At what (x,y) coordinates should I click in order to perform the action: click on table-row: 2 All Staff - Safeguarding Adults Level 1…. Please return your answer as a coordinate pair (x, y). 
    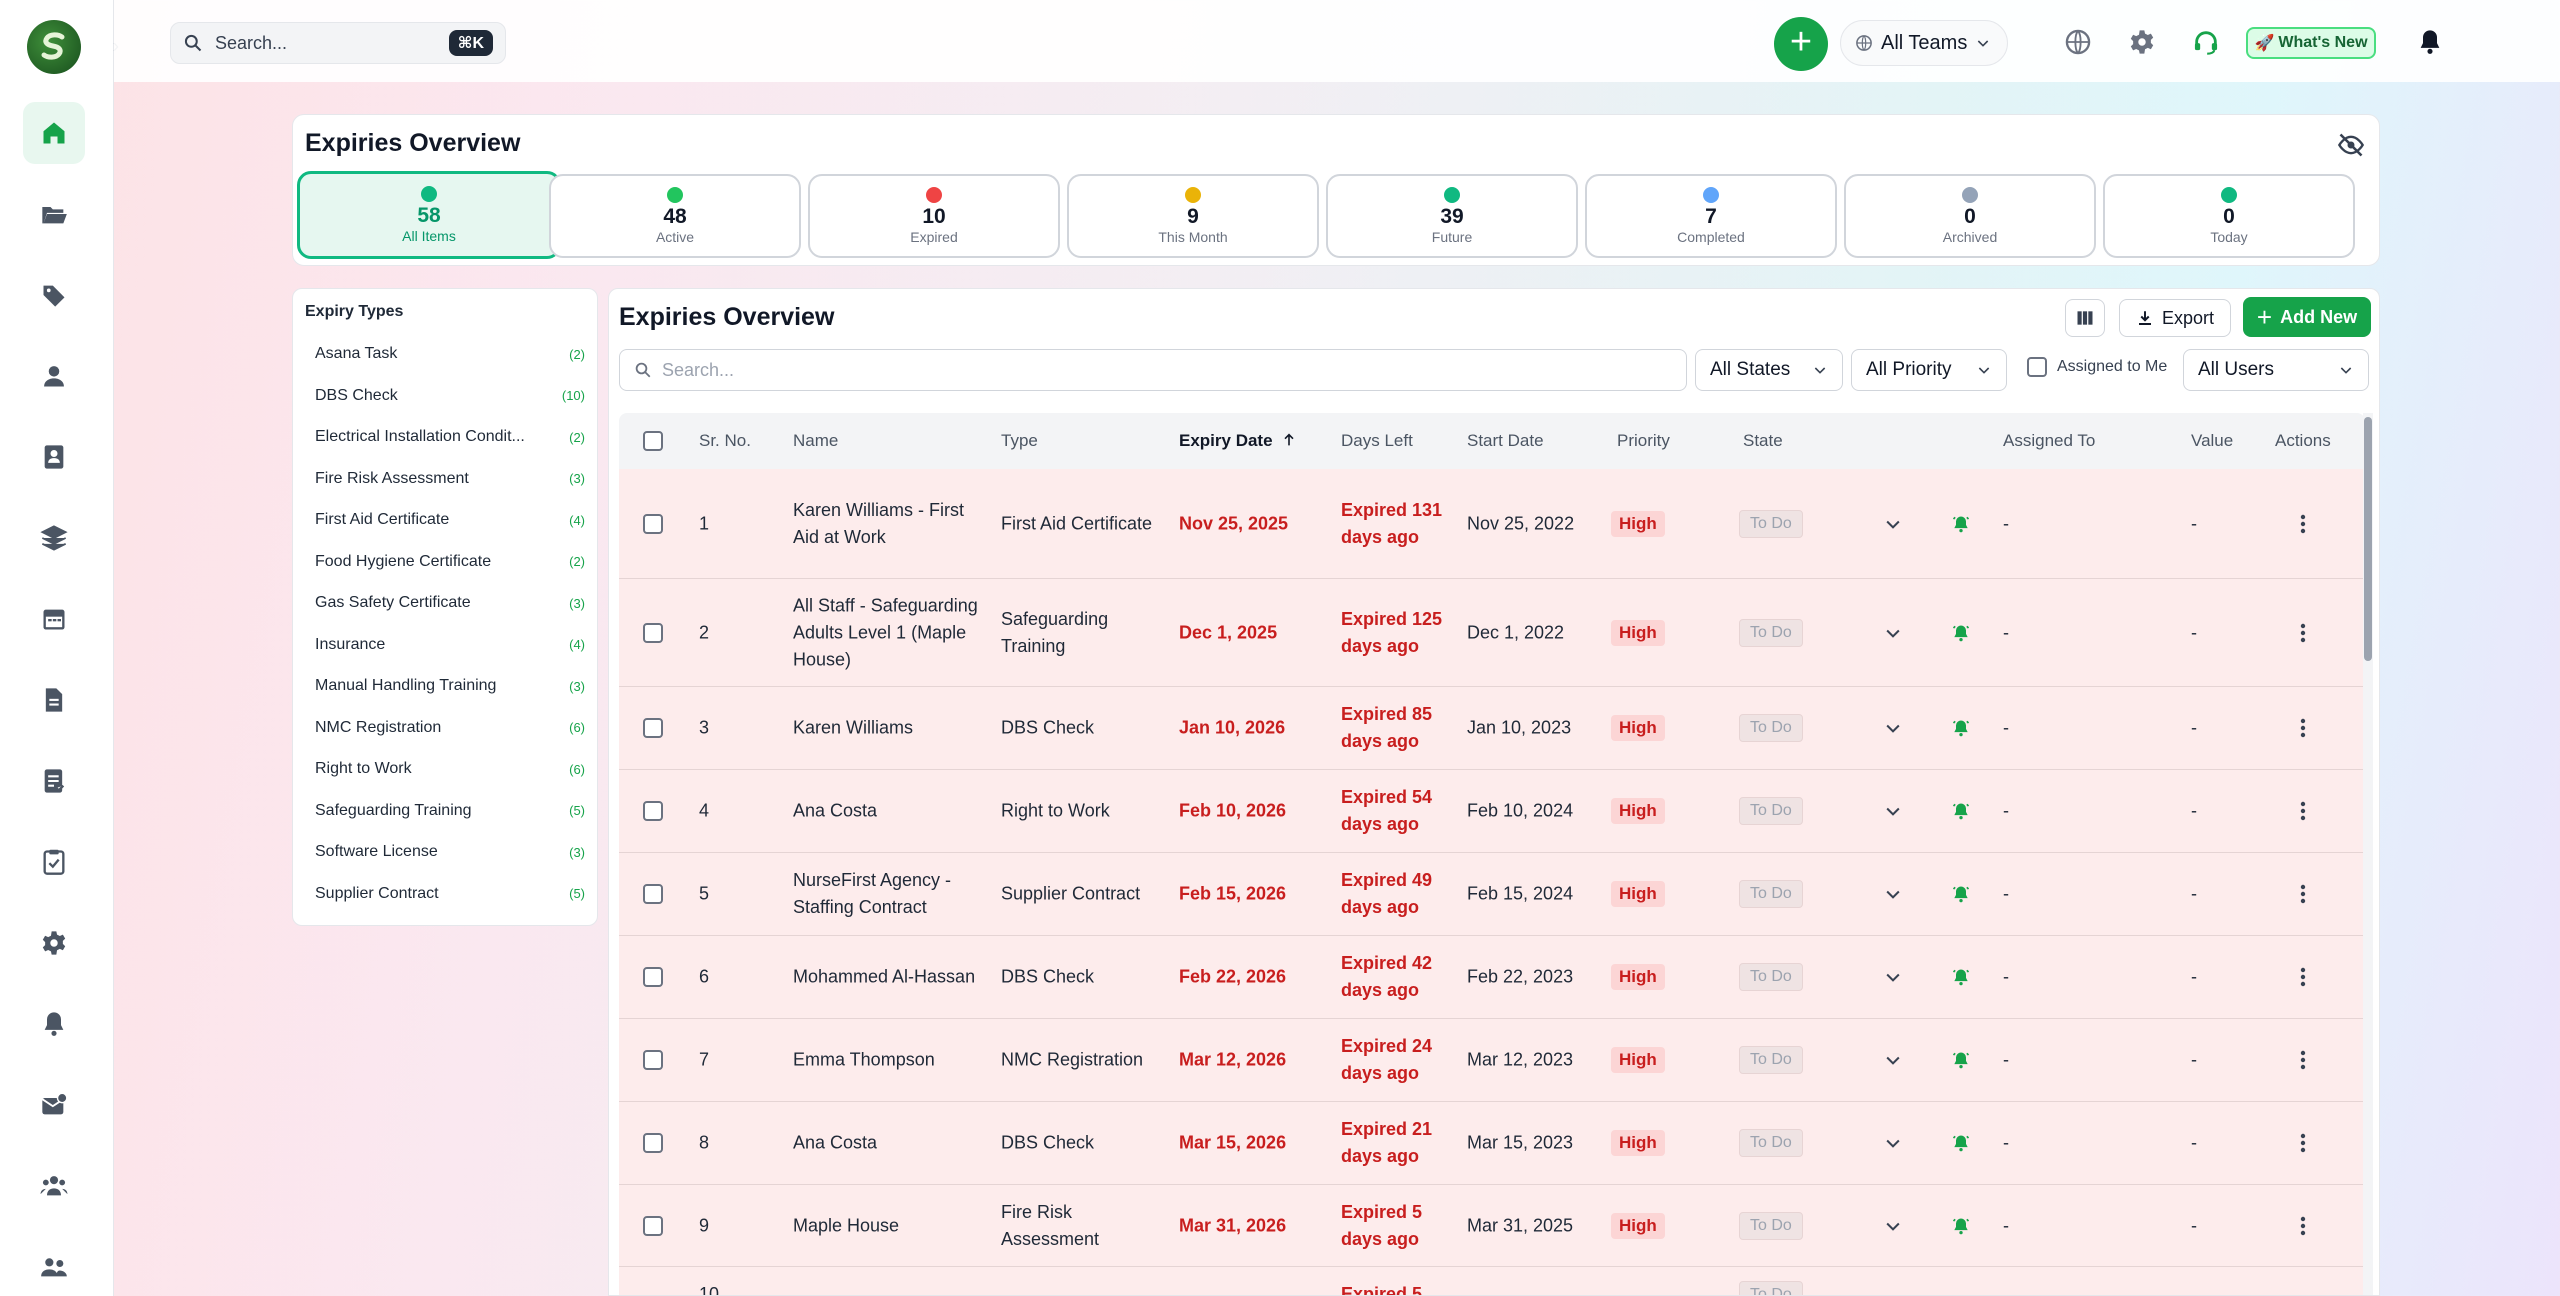
    Looking at the image, I should click on (1492, 633).